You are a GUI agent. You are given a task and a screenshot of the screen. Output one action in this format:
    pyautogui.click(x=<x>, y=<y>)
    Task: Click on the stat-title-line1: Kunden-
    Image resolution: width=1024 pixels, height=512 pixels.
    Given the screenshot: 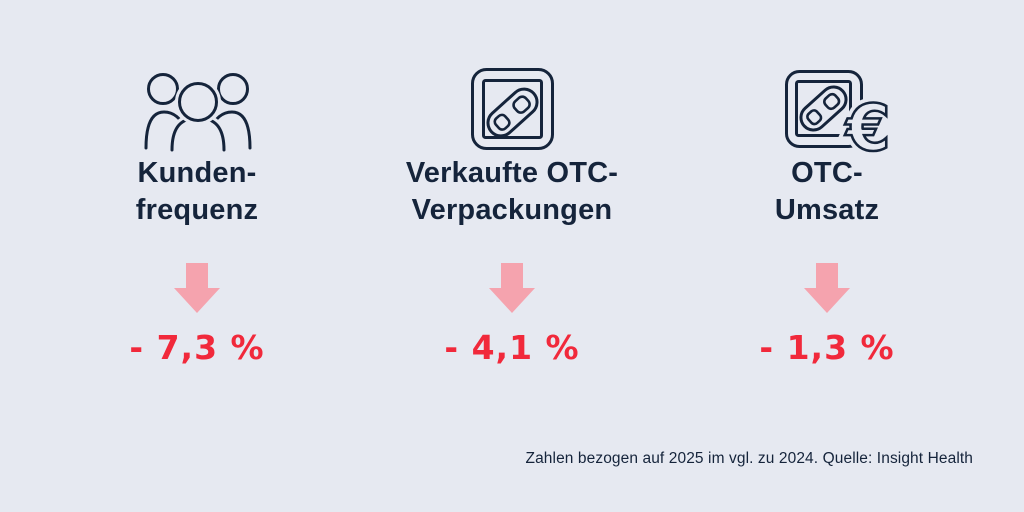 What is the action you would take?
    pyautogui.click(x=197, y=173)
    